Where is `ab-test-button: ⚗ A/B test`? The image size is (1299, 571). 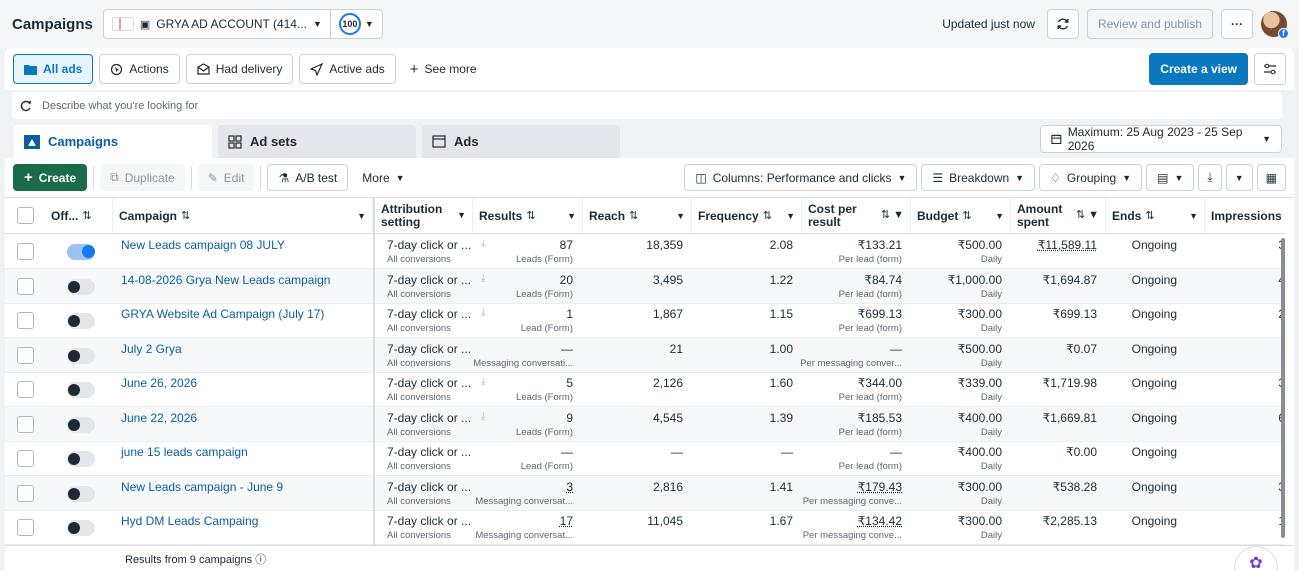
ab-test-button: ⚗ A/B test is located at coordinates (307, 177).